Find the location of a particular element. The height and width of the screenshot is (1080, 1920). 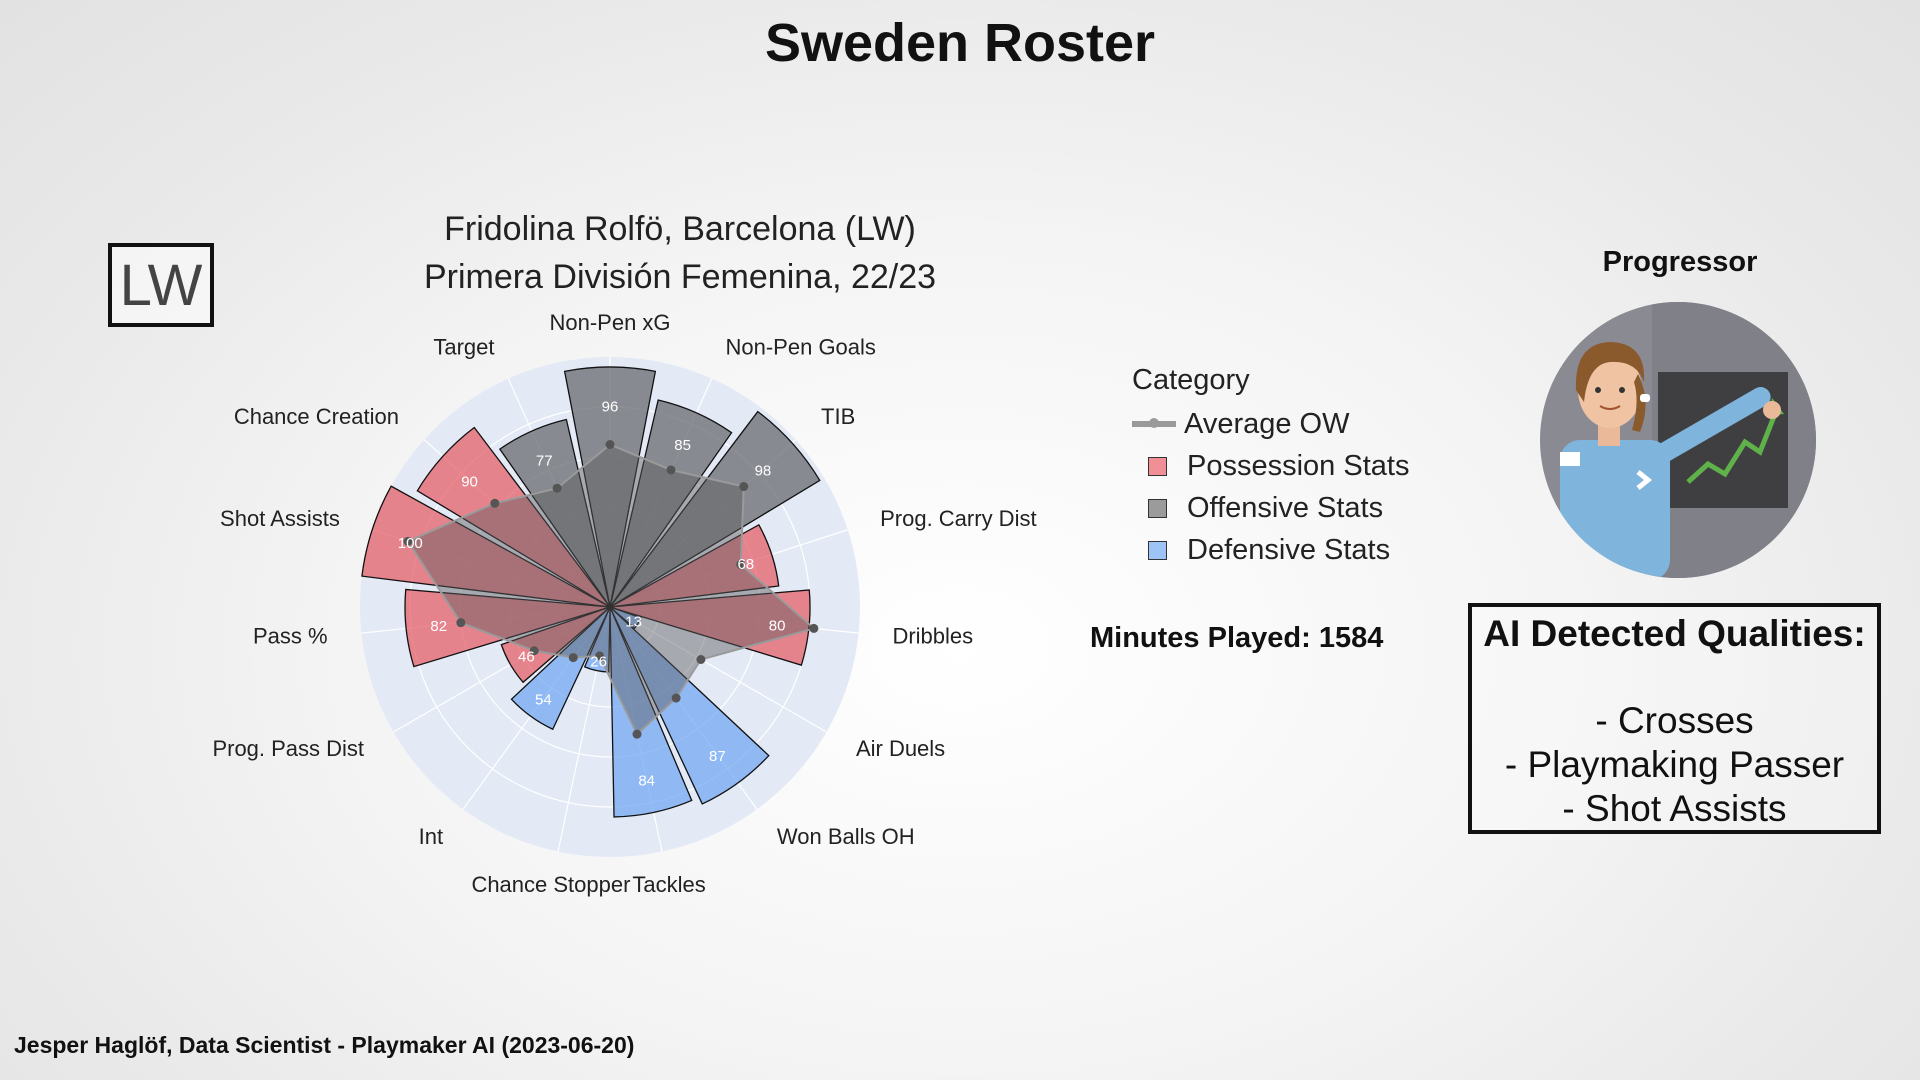

axis-label: TIB is located at coordinates (838, 416).